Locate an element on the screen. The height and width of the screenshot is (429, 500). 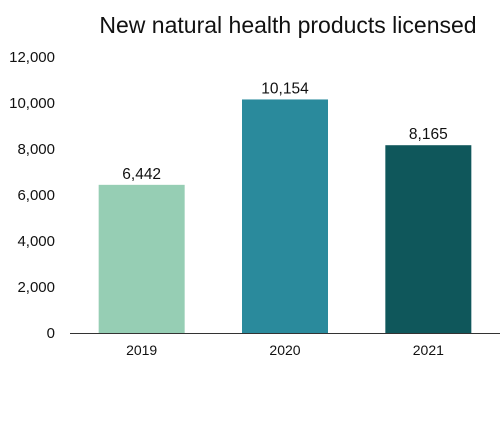
data-label-2021: 8,165 is located at coordinates (428, 134).